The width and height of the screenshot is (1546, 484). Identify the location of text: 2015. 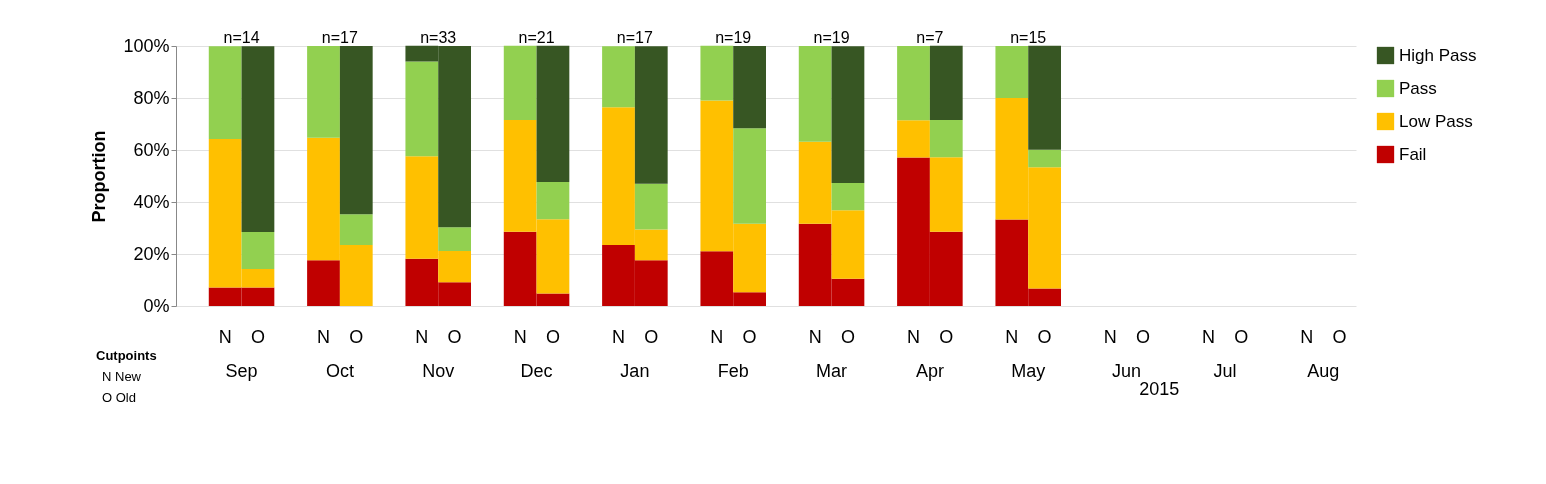
(1159, 389).